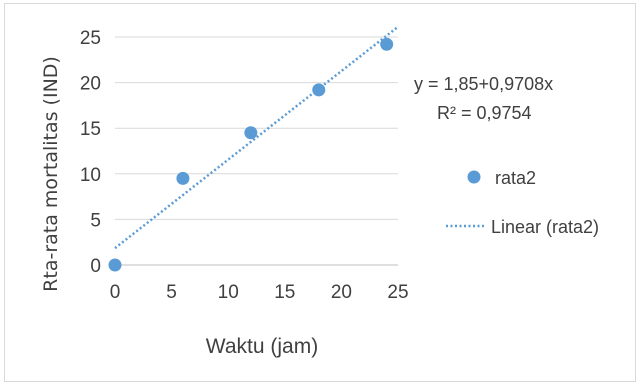 This screenshot has width=640, height=390. Describe the element at coordinates (95, 266) in the screenshot. I see `y-tick-label: 0` at that location.